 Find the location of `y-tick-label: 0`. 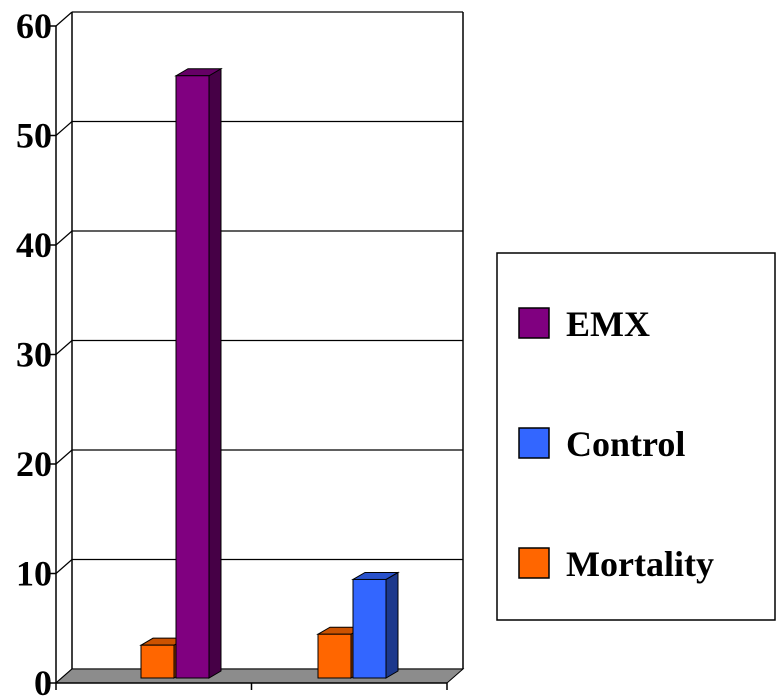

y-tick-label: 0 is located at coordinates (43, 681).